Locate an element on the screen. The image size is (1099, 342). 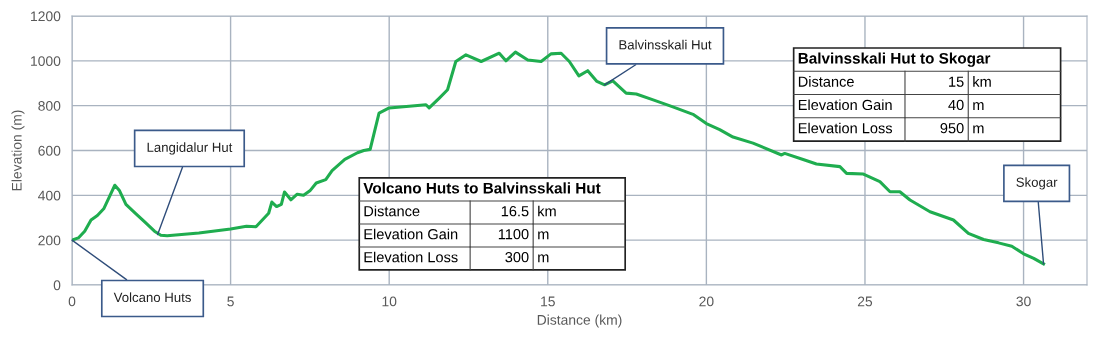
annotation: 40 is located at coordinates (956, 105).